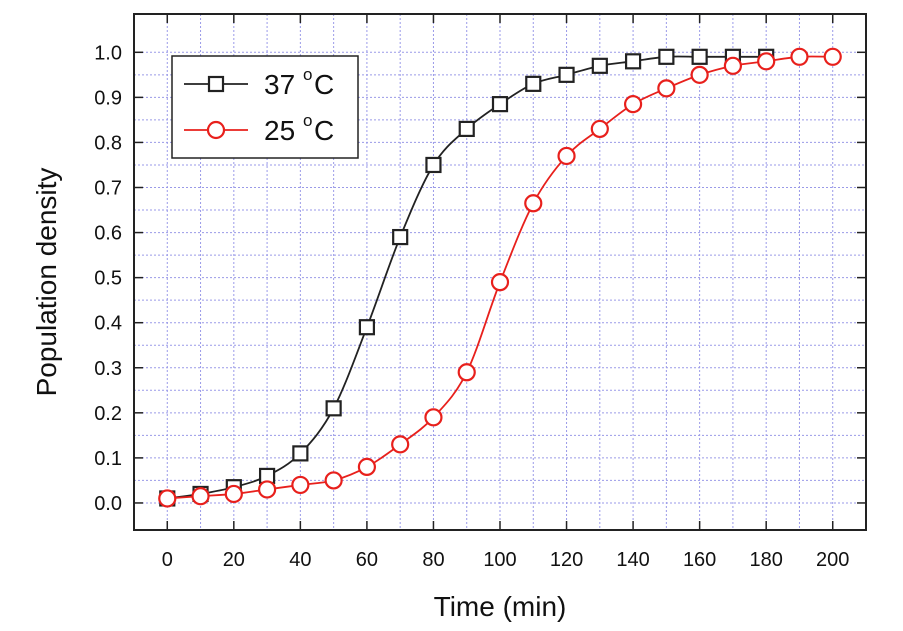 The image size is (903, 631). Describe the element at coordinates (46, 282) in the screenshot. I see `y-axis-title: Population density` at that location.